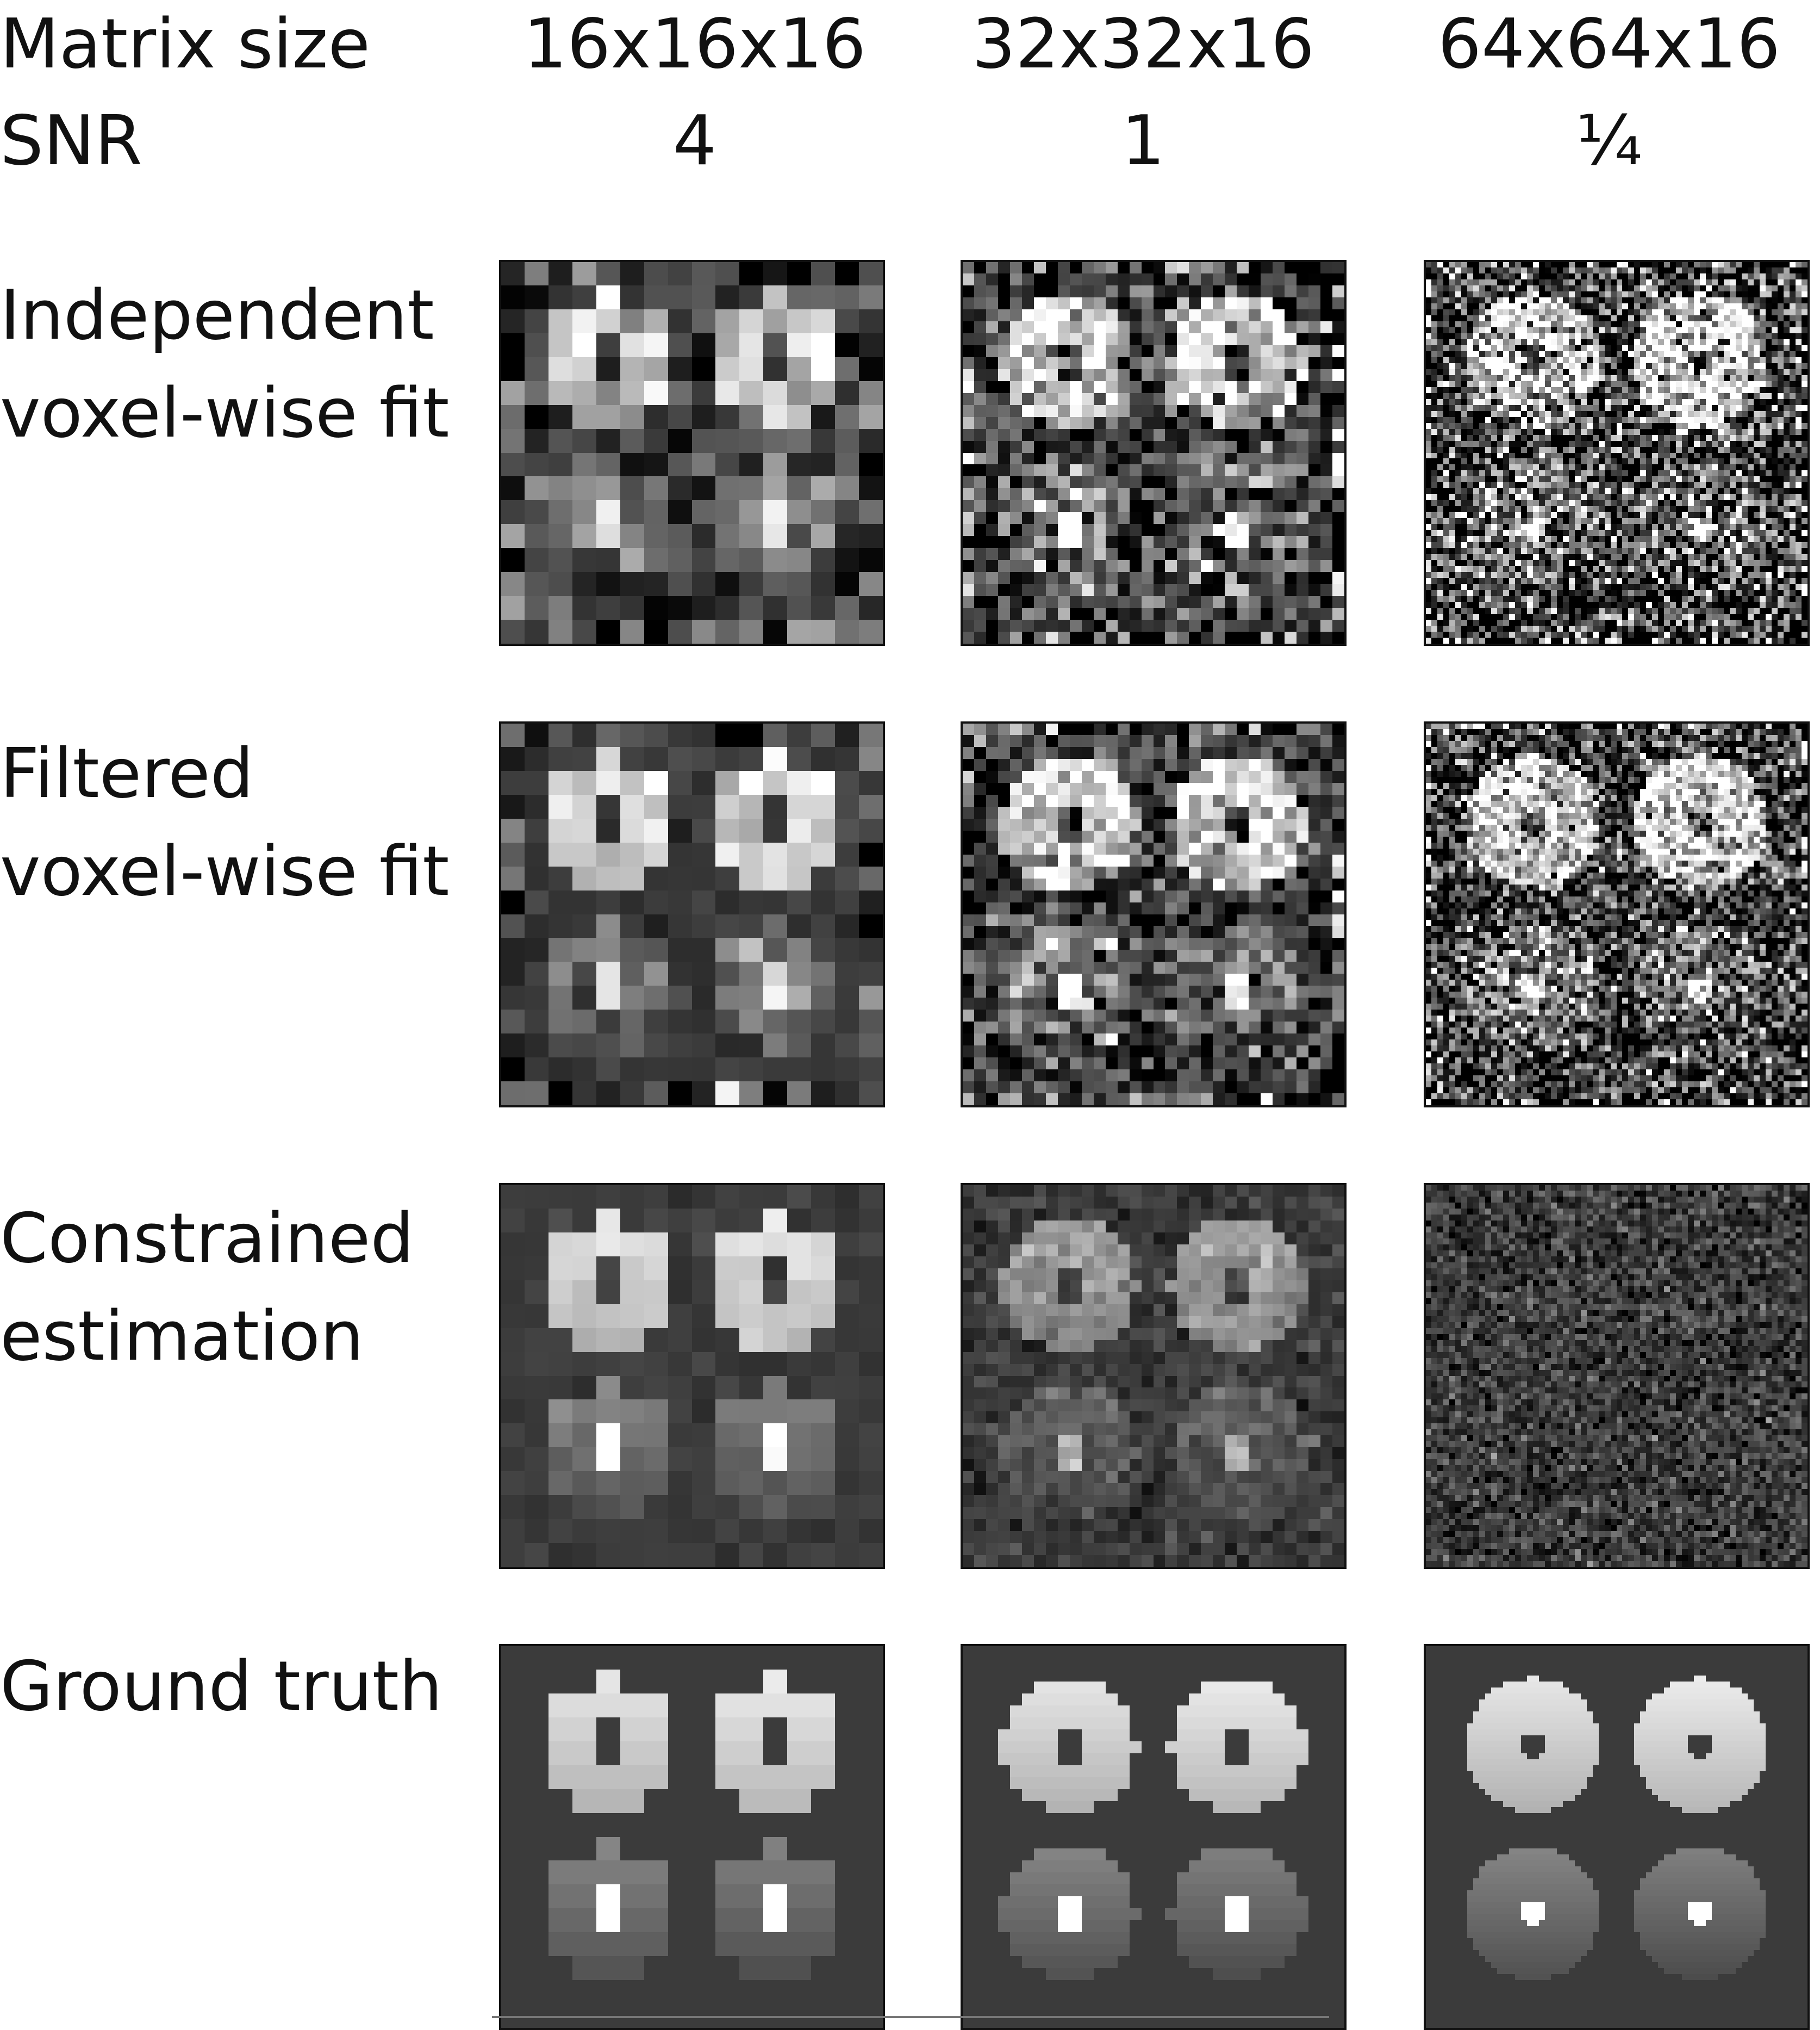 The image size is (1820, 2030). What do you see at coordinates (207, 1287) in the screenshot?
I see `row-label-constrained: Constrained estimation` at bounding box center [207, 1287].